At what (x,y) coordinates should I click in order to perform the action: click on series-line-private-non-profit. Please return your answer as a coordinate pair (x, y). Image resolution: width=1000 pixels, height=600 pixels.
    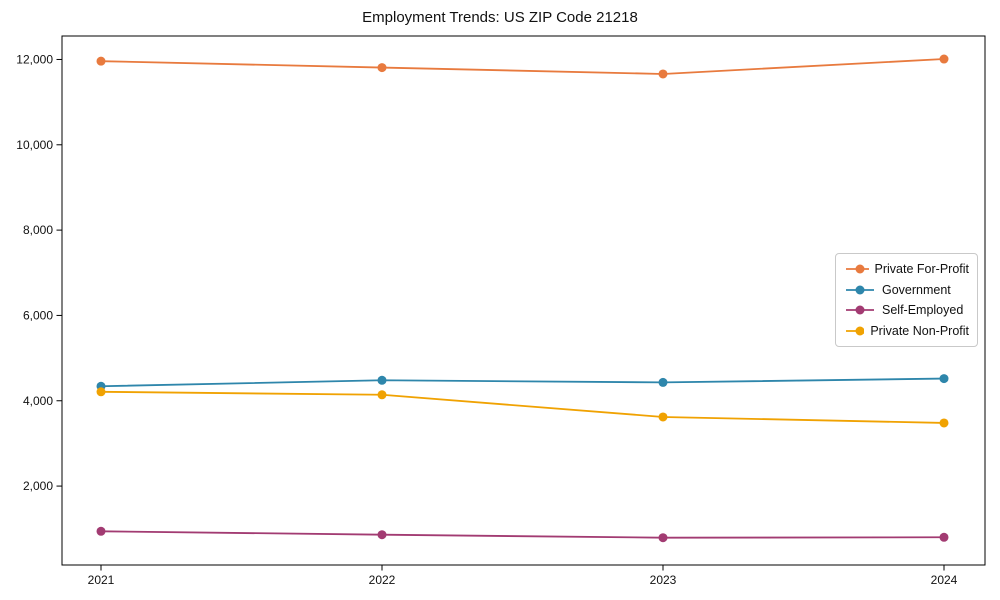
    Looking at the image, I should click on (522, 407).